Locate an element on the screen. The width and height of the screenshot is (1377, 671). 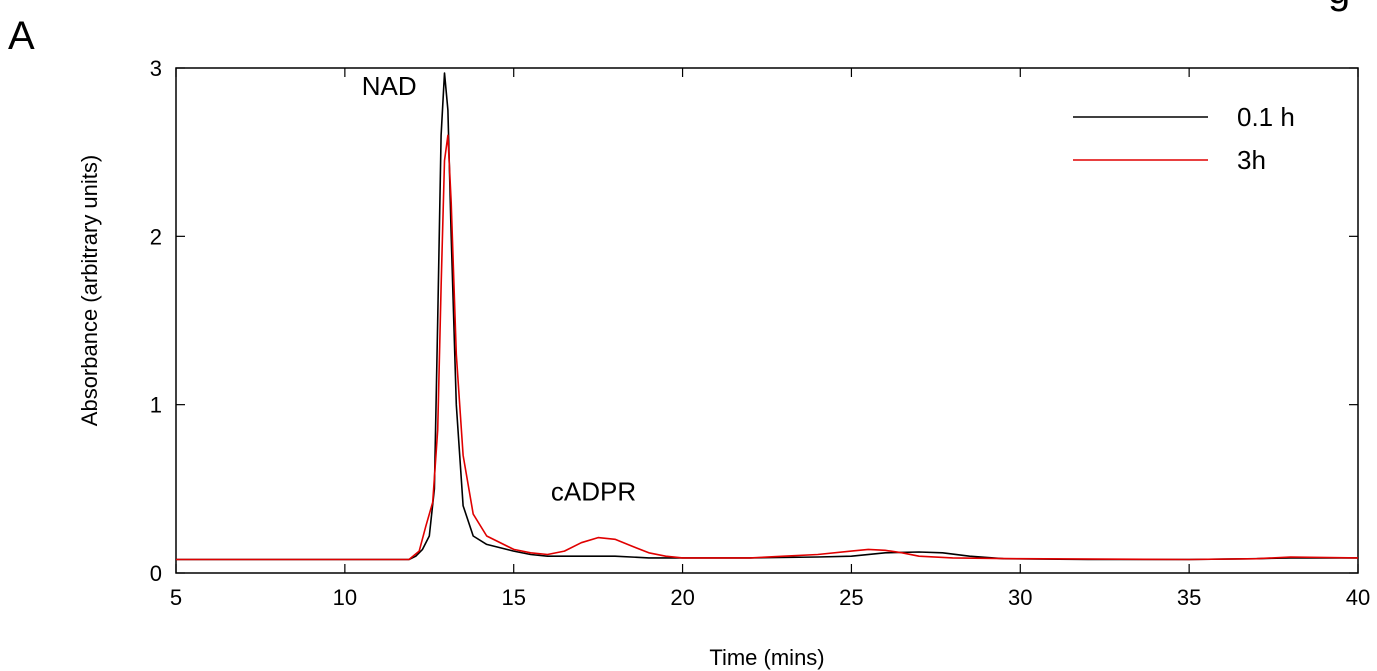
y-tick-label: 0 is located at coordinates (156, 573).